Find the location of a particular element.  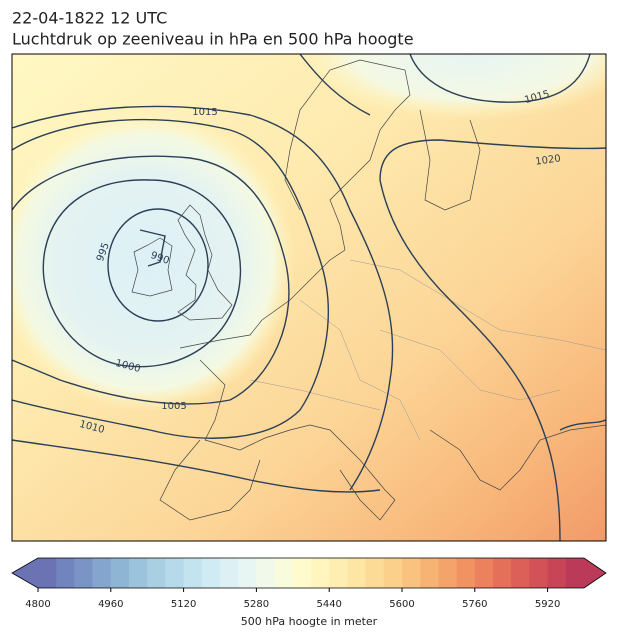

colorbar-tick-label: 4800 is located at coordinates (37, 604).